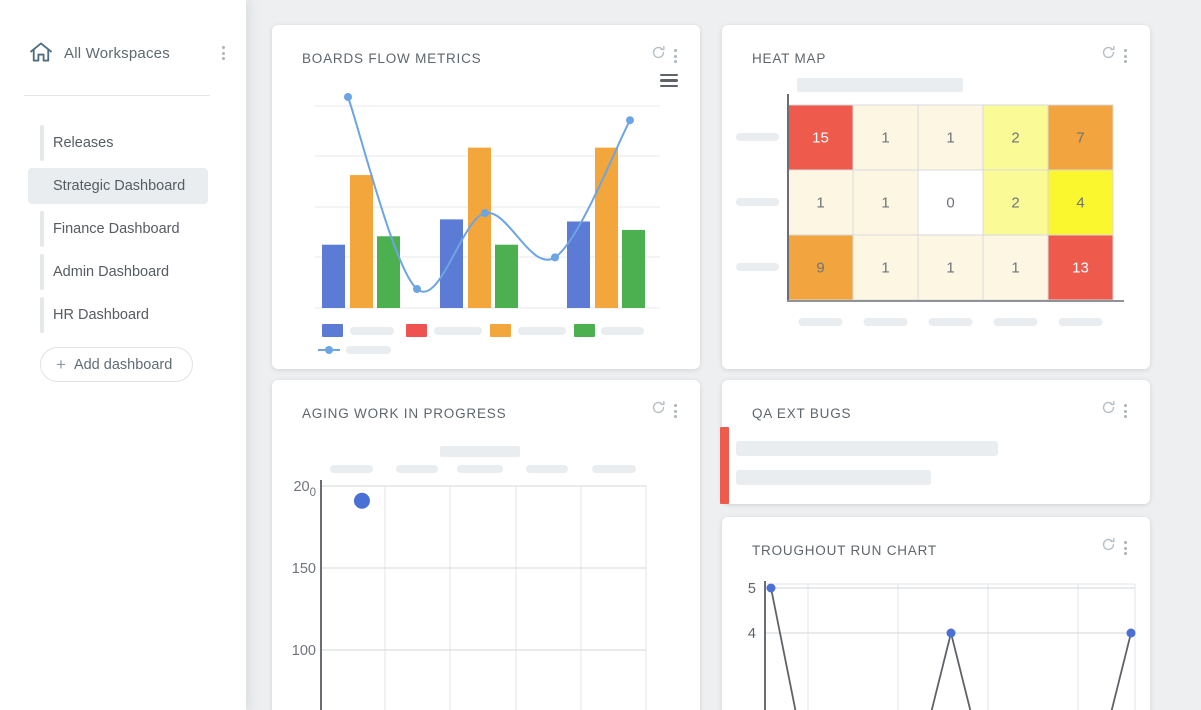 The height and width of the screenshot is (710, 1201). I want to click on hamburger-menu-icon, so click(669, 80).